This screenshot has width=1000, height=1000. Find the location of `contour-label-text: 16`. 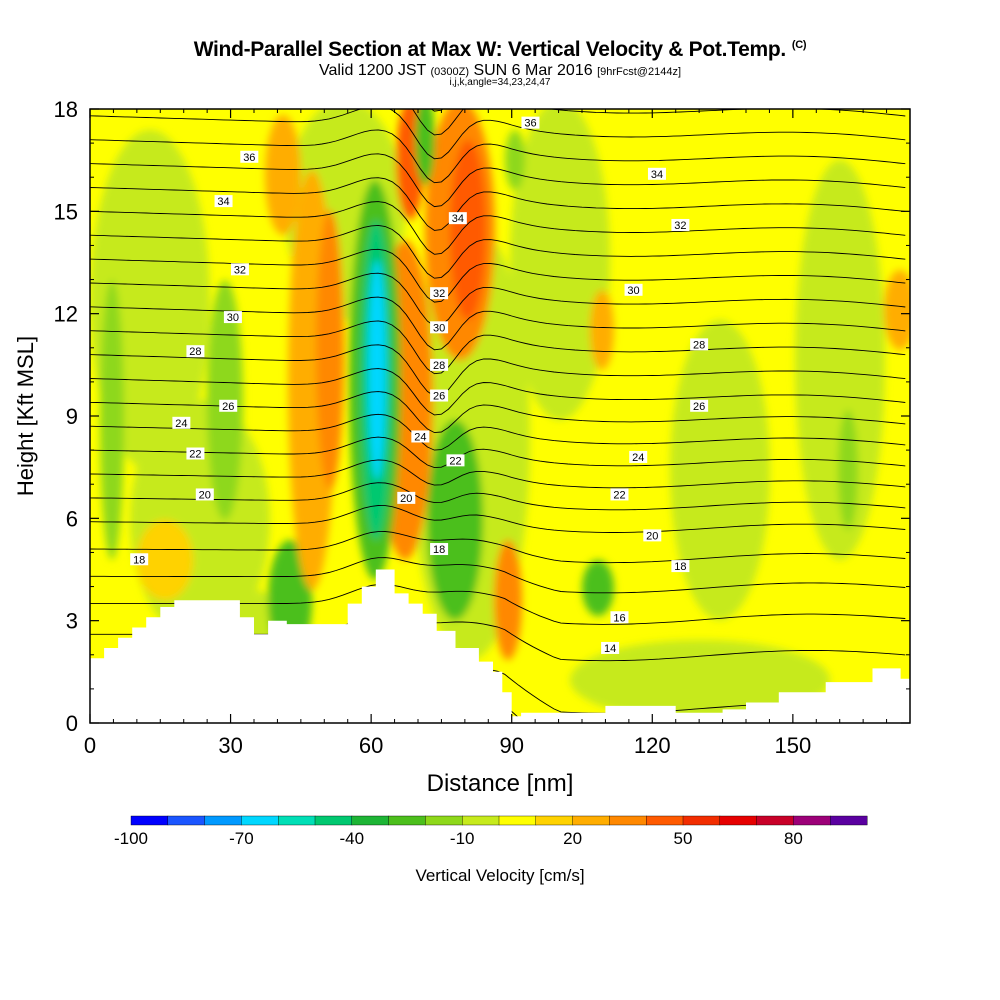

contour-label-text: 16 is located at coordinates (619, 618).